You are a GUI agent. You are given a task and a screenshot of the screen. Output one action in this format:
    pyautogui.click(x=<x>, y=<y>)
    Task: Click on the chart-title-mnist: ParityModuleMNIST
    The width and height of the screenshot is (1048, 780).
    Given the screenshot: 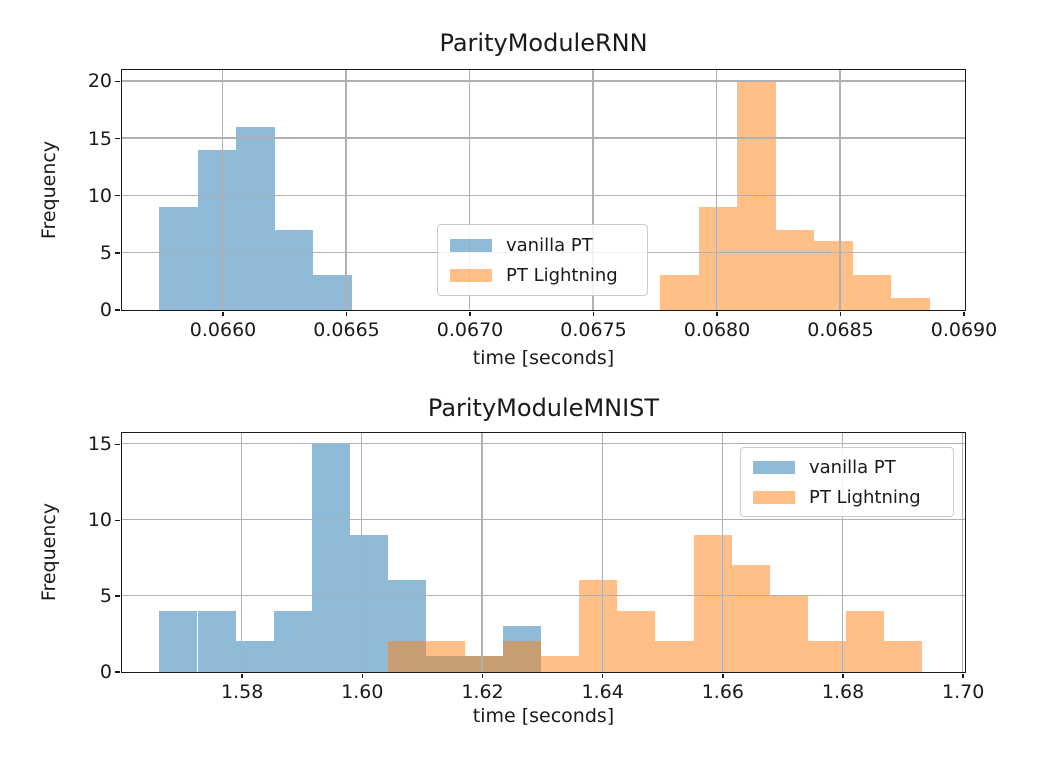 What is the action you would take?
    pyautogui.click(x=543, y=408)
    